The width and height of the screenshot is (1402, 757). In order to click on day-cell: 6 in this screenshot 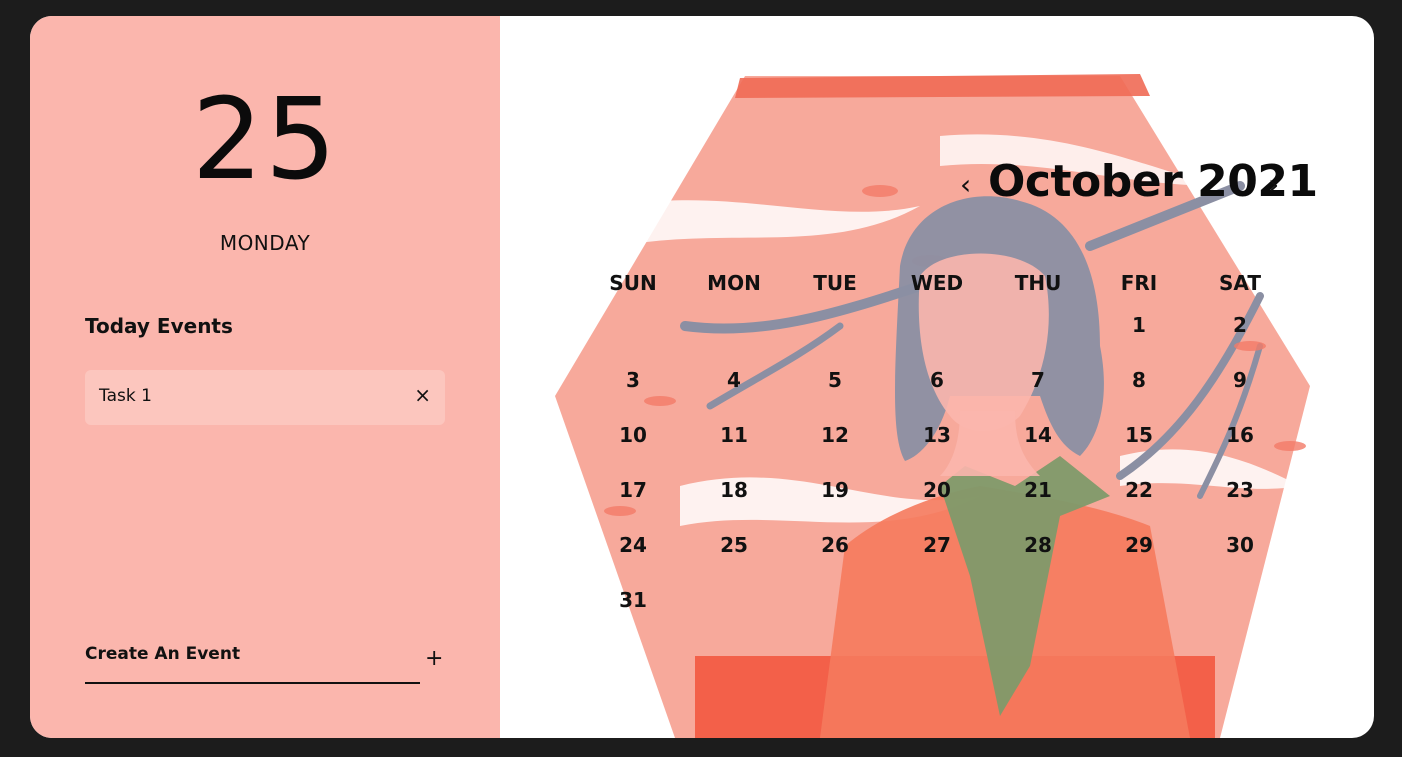, I will do `click(937, 380)`.